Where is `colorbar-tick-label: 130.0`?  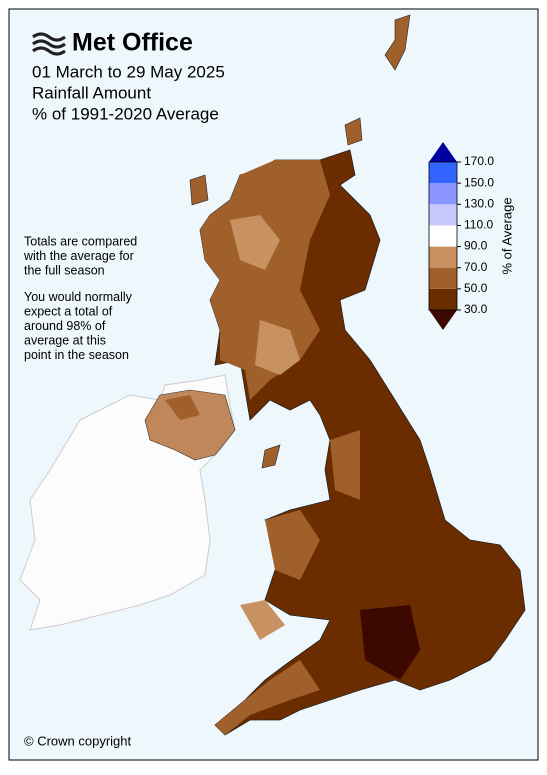 colorbar-tick-label: 130.0 is located at coordinates (479, 203).